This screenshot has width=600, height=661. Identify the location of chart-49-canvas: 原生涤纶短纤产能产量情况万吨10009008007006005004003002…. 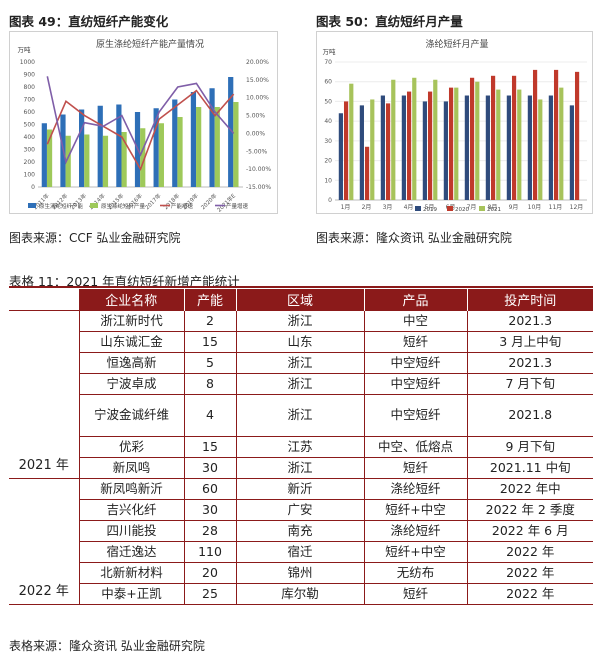
(145, 126).